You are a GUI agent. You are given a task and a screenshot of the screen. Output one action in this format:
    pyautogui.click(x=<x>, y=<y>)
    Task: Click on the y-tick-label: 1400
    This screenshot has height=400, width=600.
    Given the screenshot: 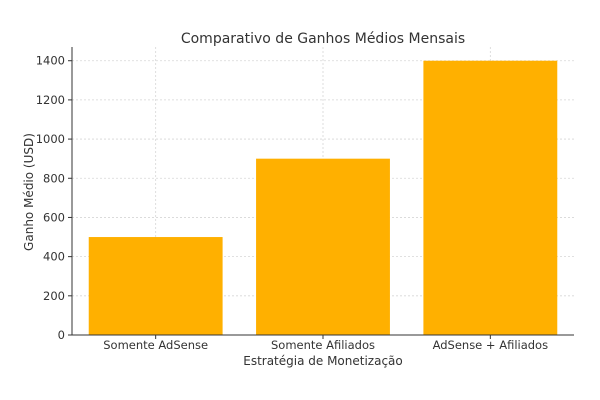 What is the action you would take?
    pyautogui.click(x=50, y=61)
    